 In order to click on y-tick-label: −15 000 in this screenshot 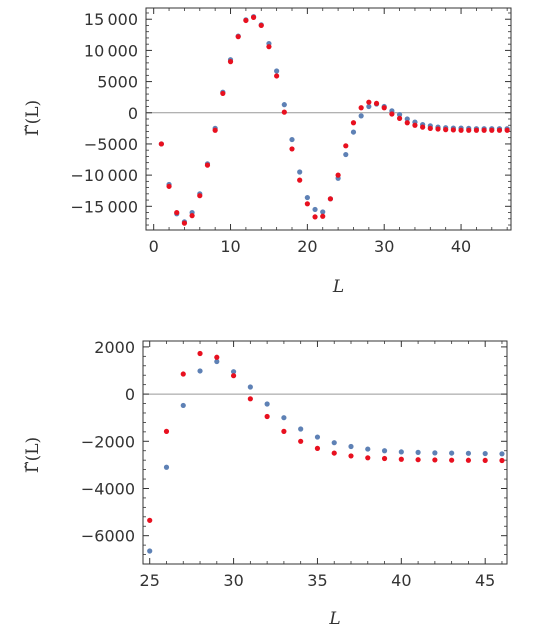, I will do `click(105, 206)`.